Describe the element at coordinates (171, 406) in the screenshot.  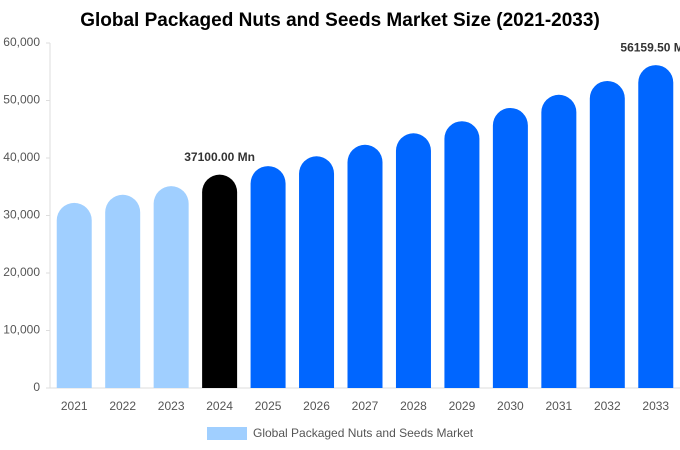
I see `x-tick-label: 2023` at that location.